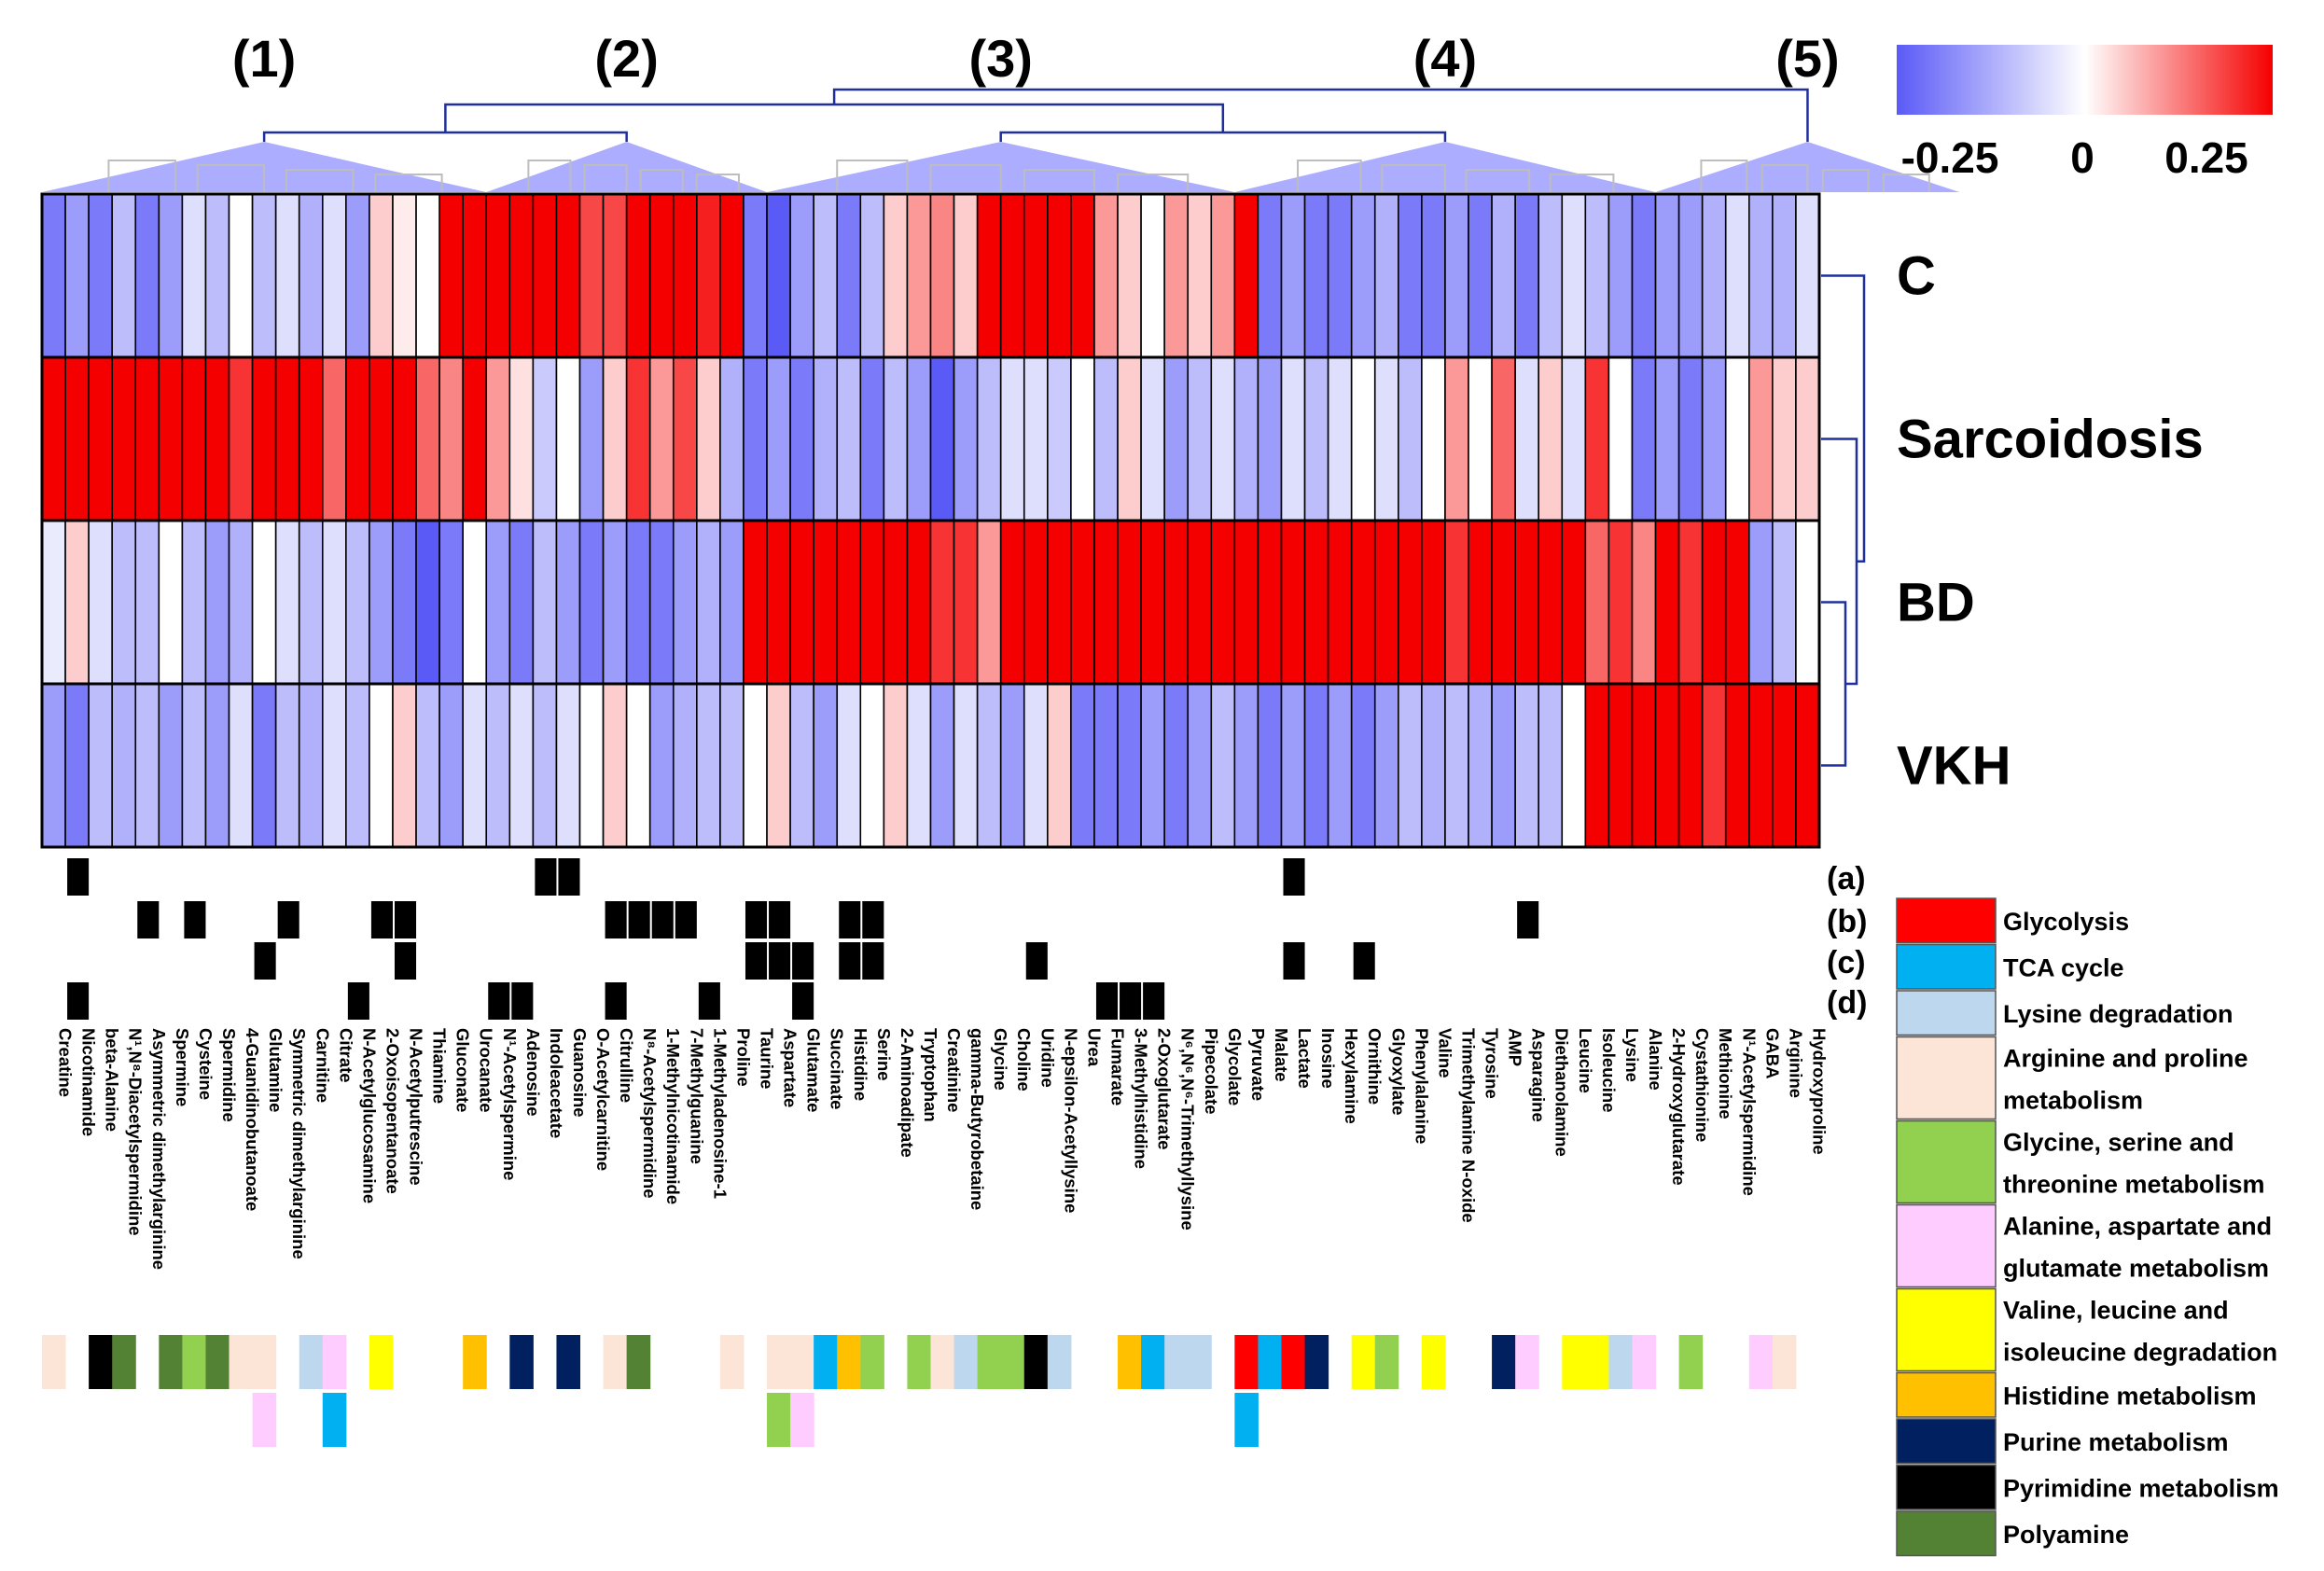 Image resolution: width=2324 pixels, height=1571 pixels. What do you see at coordinates (1398, 1072) in the screenshot?
I see `metabolite-label: Glyoxylate` at bounding box center [1398, 1072].